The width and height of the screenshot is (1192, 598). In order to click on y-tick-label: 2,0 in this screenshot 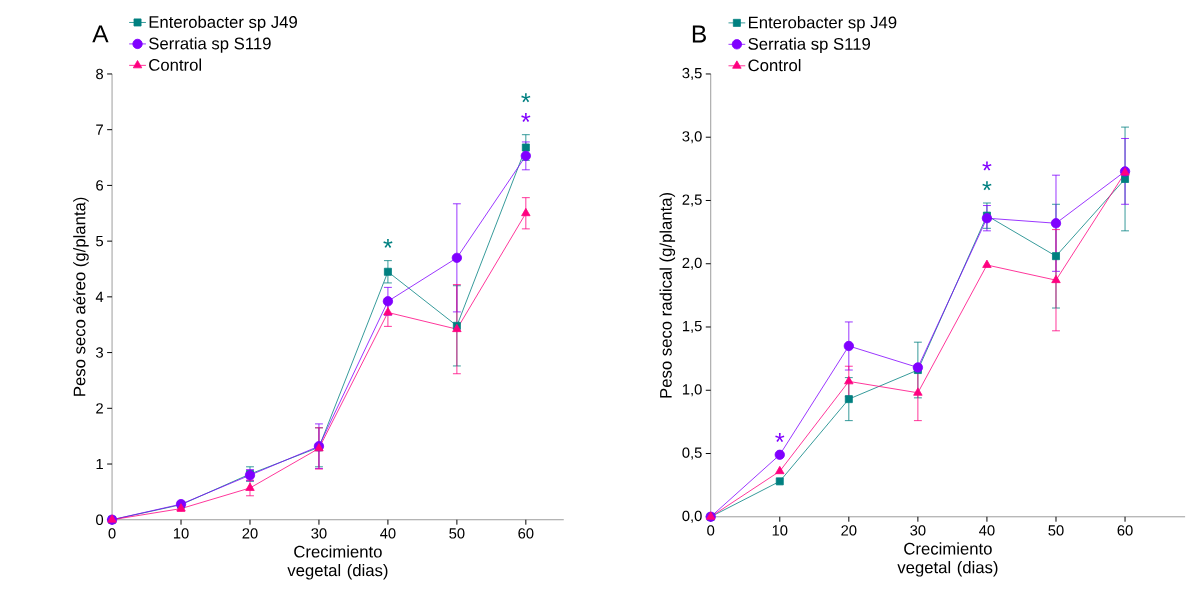, I will do `click(692, 263)`.